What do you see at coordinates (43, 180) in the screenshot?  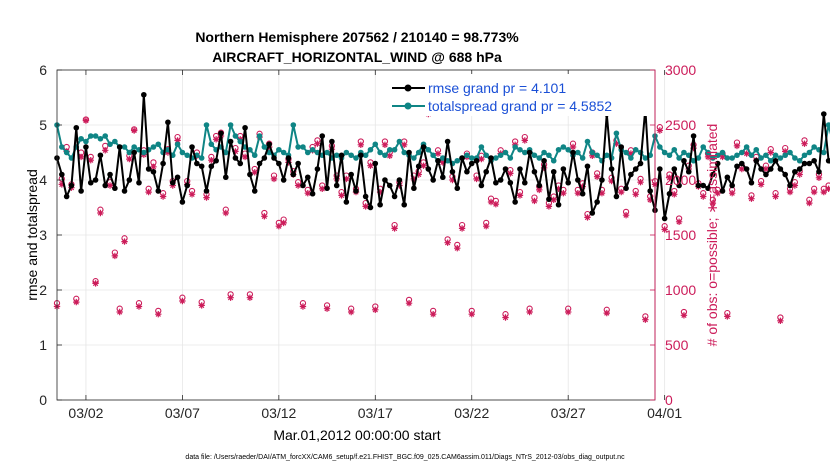 I see `y-left-tick-label: 4` at bounding box center [43, 180].